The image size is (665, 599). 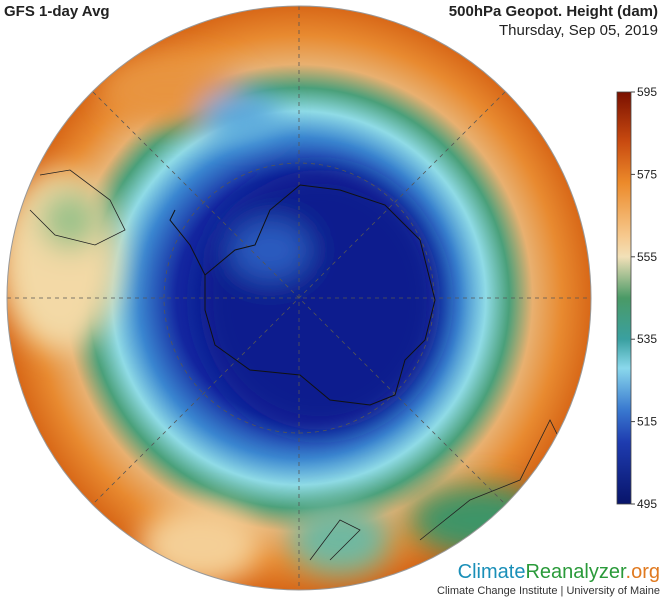 I want to click on colorbar, so click(x=624, y=298).